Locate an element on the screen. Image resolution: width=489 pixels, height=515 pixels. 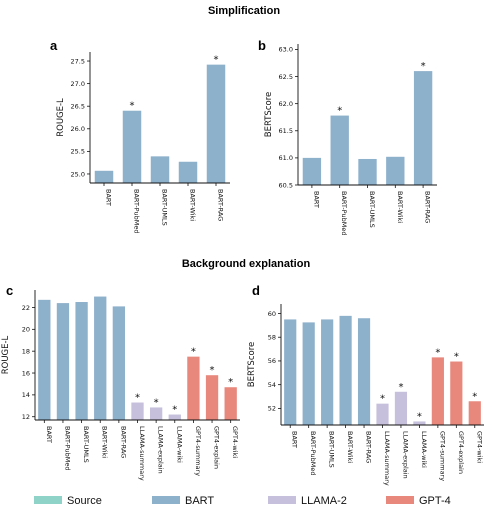
legend-swatch-source is located at coordinates (48, 500).